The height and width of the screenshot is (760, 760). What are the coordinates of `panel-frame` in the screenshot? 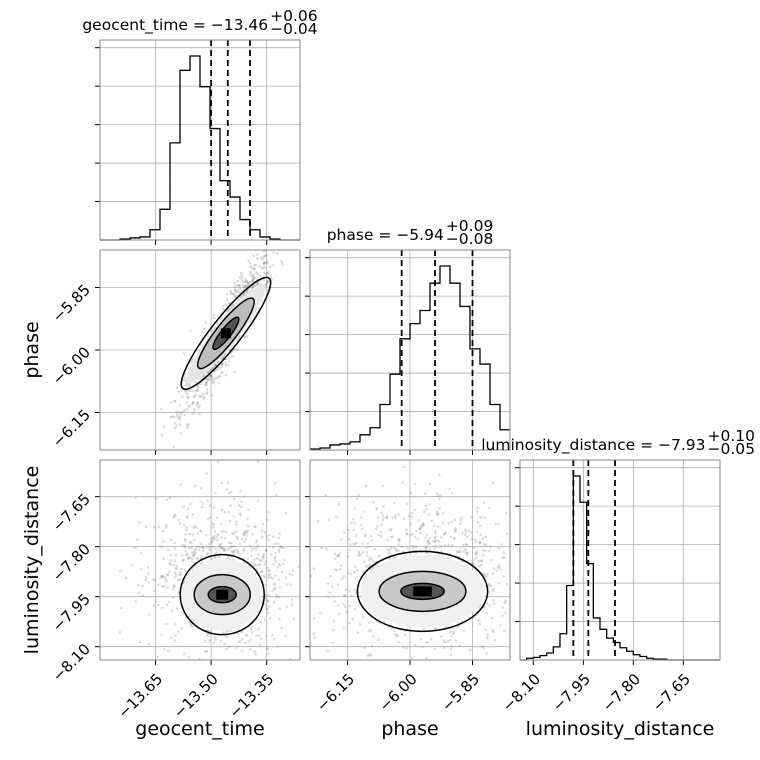 It's located at (200, 350).